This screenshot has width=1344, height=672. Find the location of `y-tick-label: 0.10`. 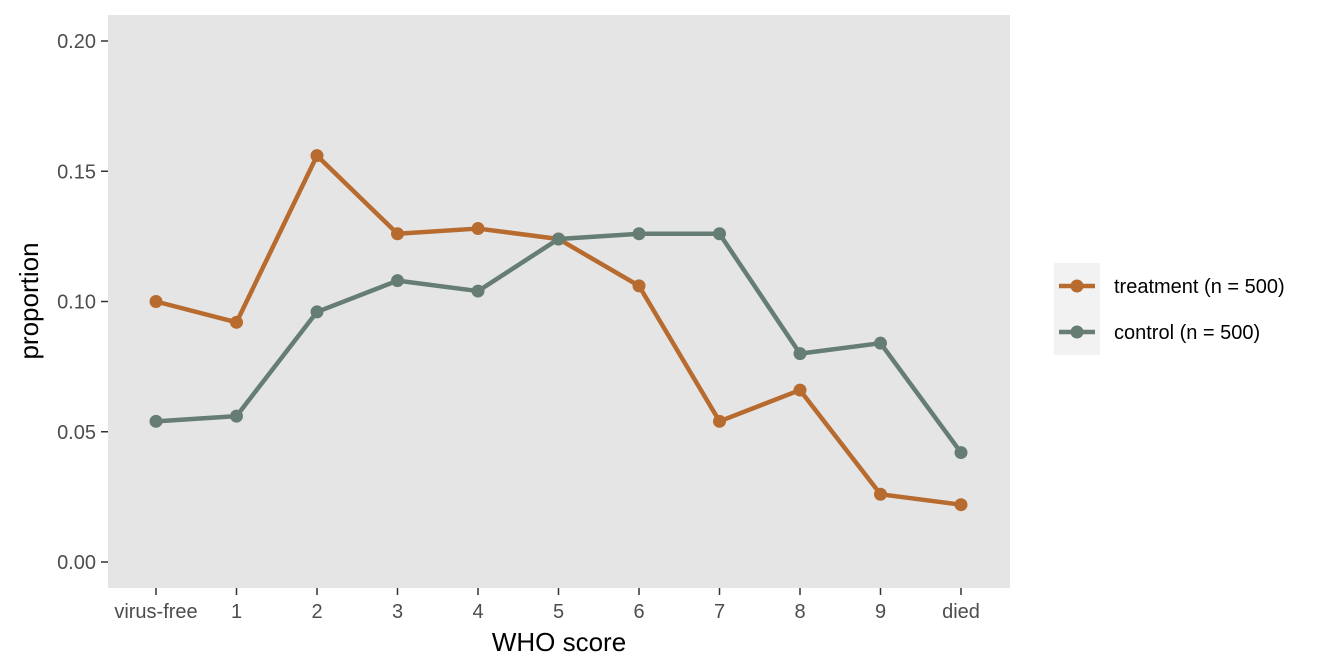

y-tick-label: 0.10 is located at coordinates (76, 303).